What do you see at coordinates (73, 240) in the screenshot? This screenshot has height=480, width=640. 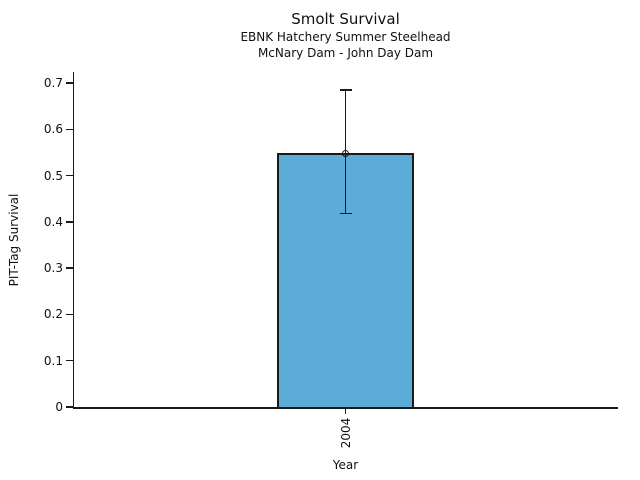 I see `y-axis-spine` at bounding box center [73, 240].